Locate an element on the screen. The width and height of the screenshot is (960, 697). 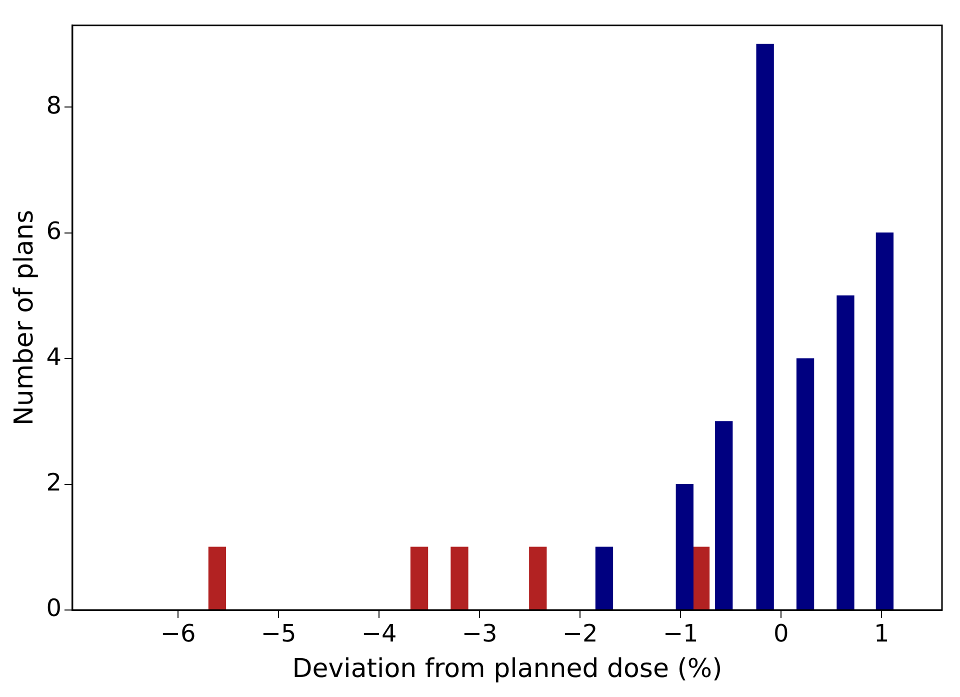
x-tick-label: −1 is located at coordinates (680, 634).